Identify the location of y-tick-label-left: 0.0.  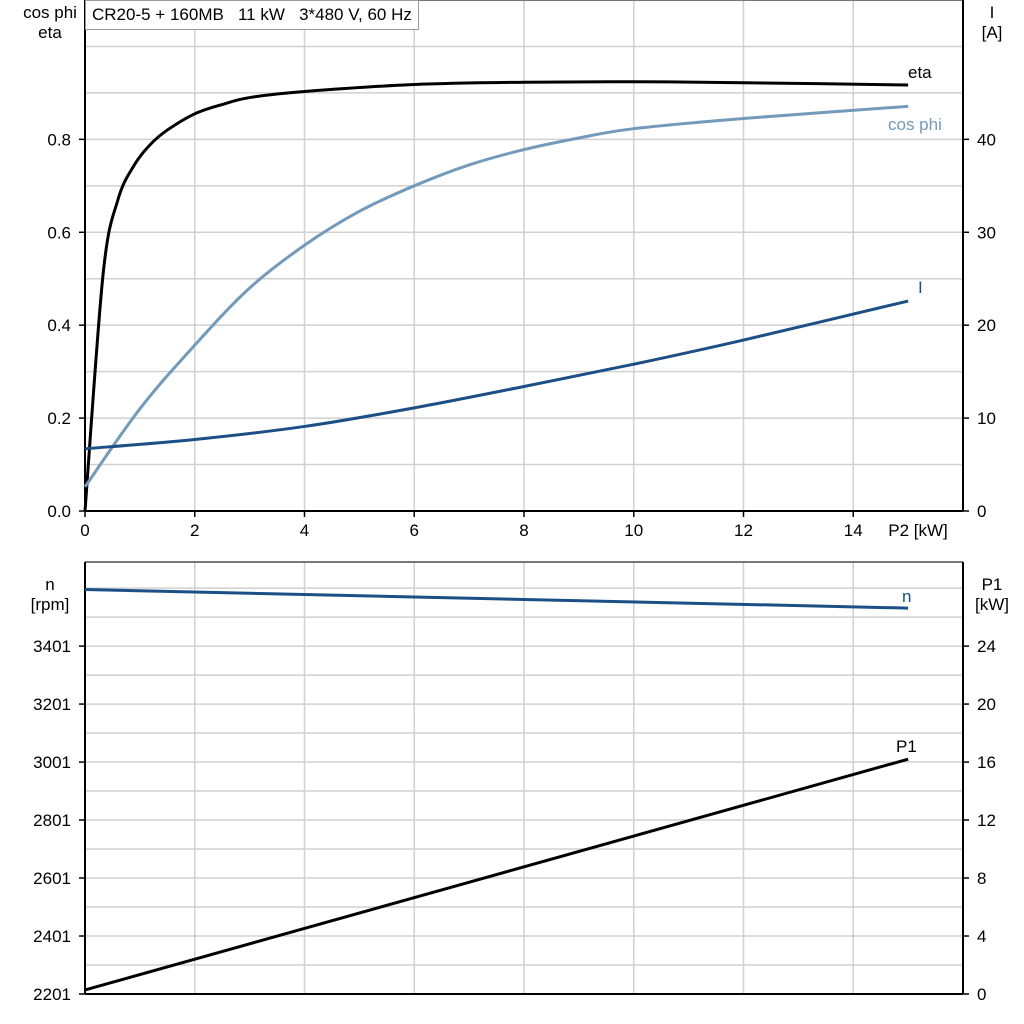
(59, 511).